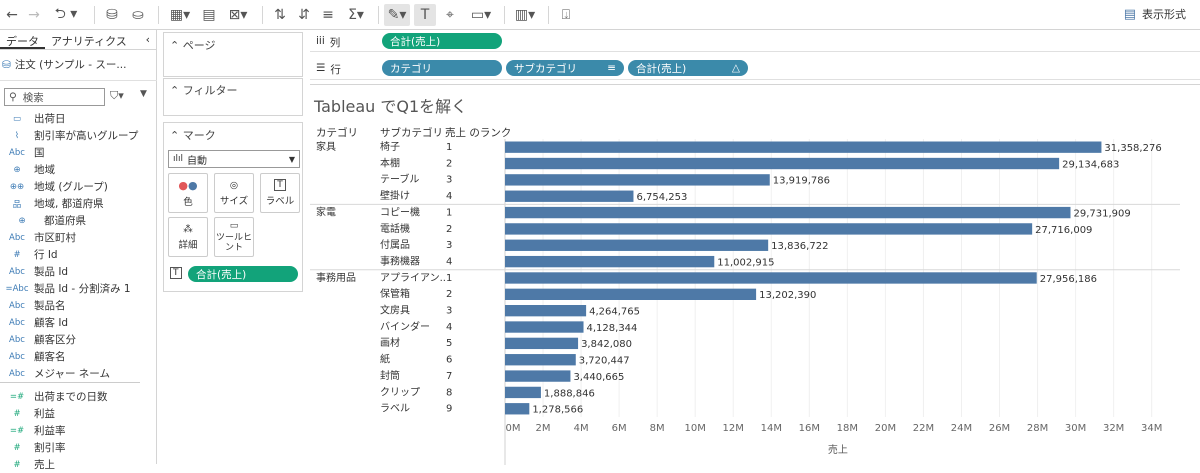 The height and width of the screenshot is (473, 1200). I want to click on fit-icon: ▭▾, so click(481, 15).